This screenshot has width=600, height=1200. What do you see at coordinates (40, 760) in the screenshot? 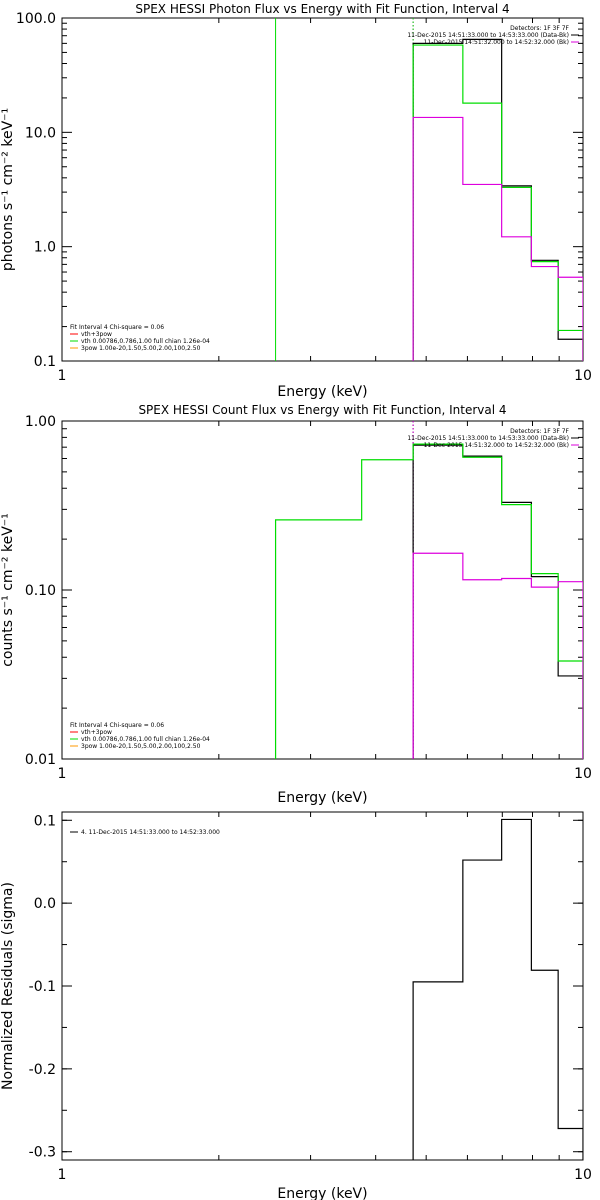
I see `y-tick-label: 0.01` at bounding box center [40, 760].